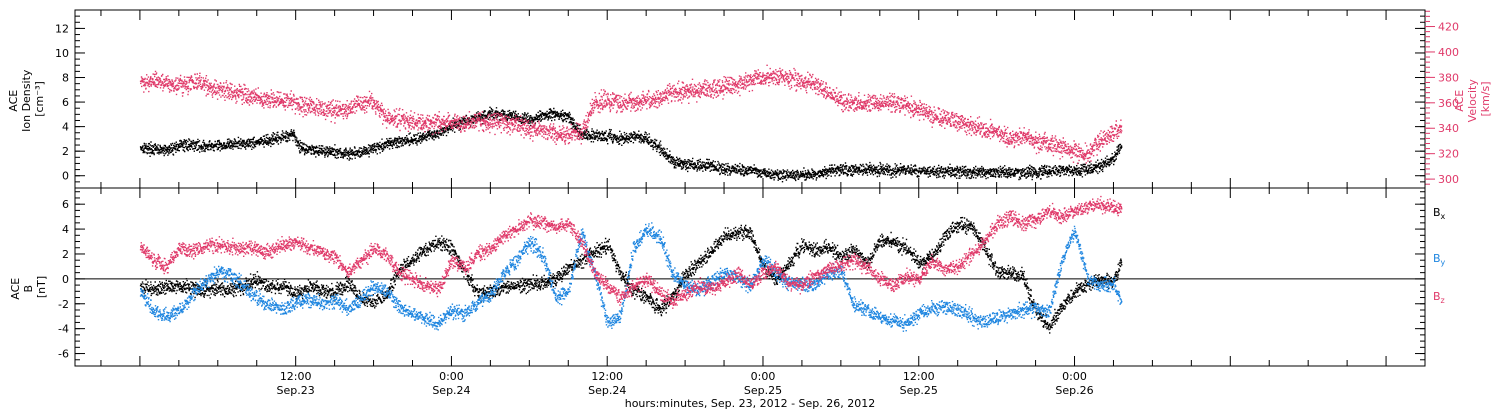 Image resolution: width=1500 pixels, height=410 pixels. Describe the element at coordinates (63, 329) in the screenshot. I see `y-tick-label: -4` at that location.